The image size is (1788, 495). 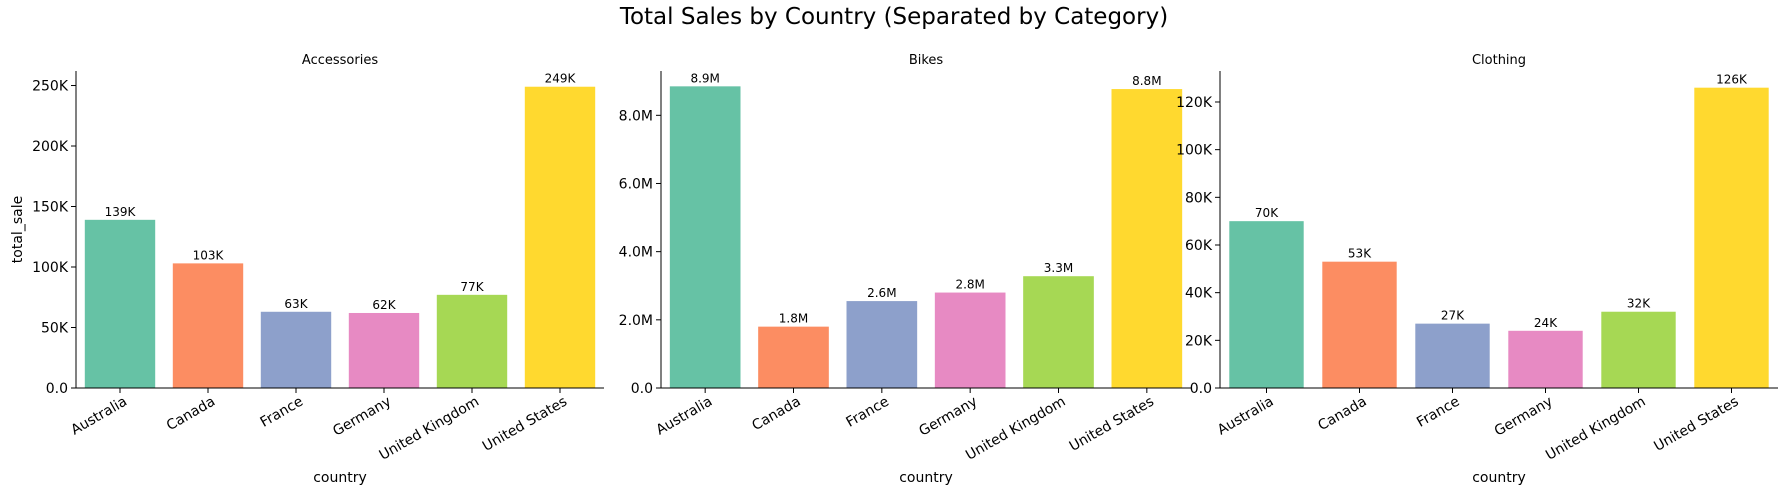 I want to click on bar-data-label: 77K, so click(x=472, y=287).